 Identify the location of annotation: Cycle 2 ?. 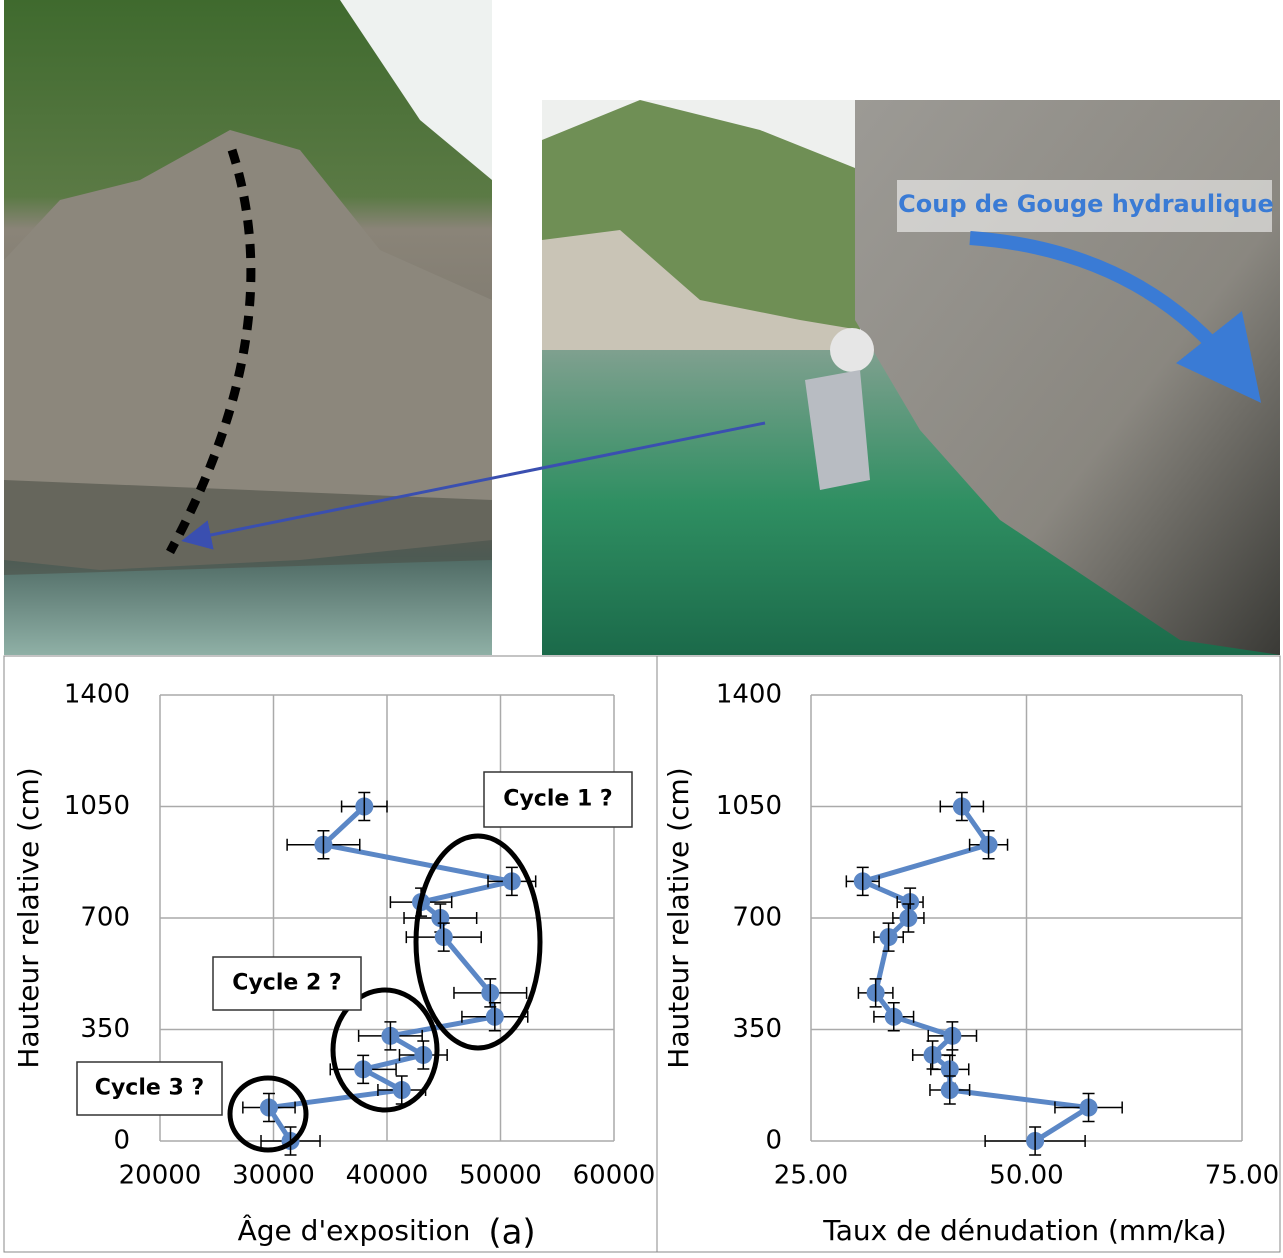
(286, 983).